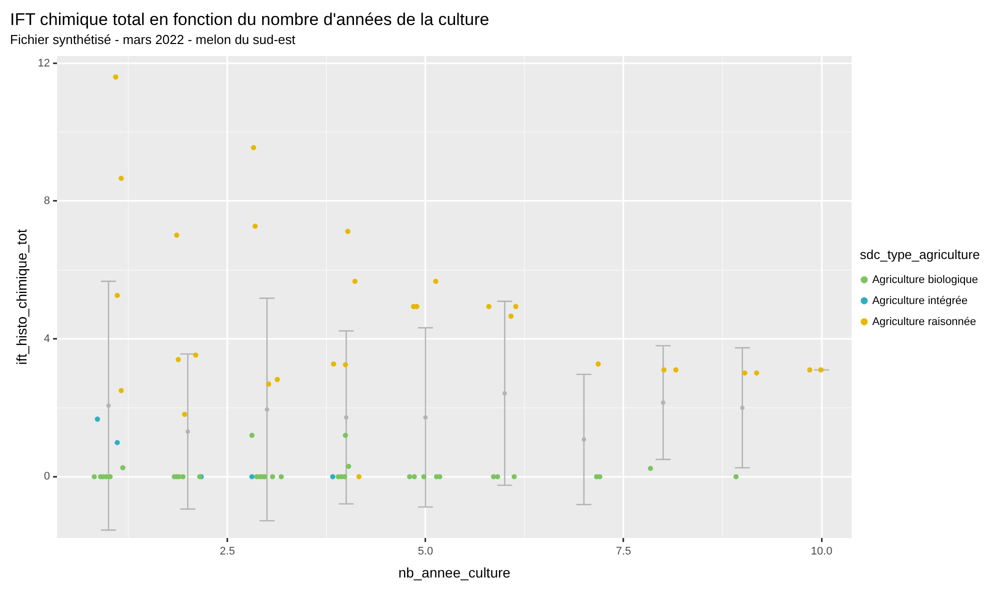 The image size is (998, 590). I want to click on y-axis-title: ift_histo_chimique_tot, so click(21, 297).